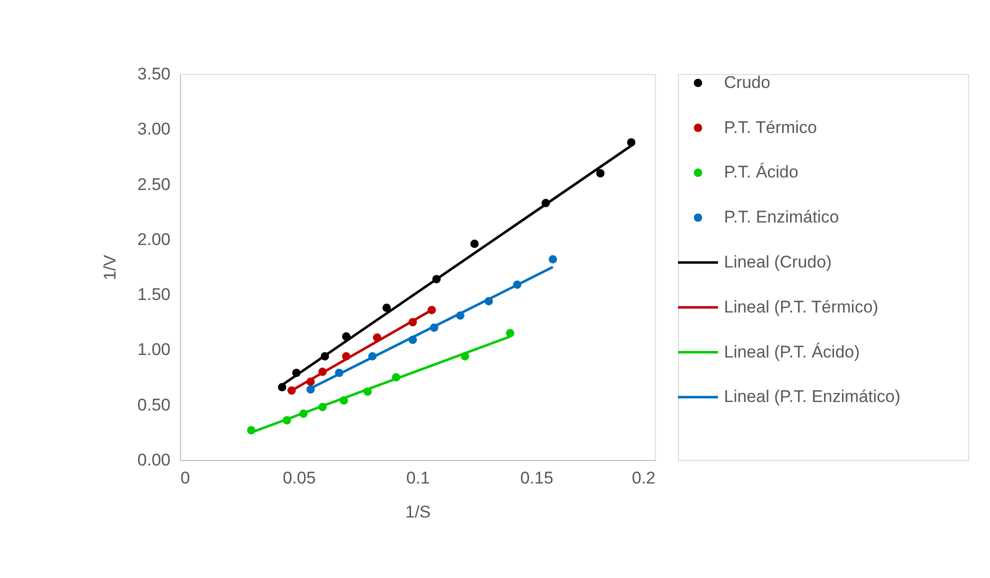 The width and height of the screenshot is (990, 578). Describe the element at coordinates (299, 478) in the screenshot. I see `x-tick-label: 0.05` at that location.